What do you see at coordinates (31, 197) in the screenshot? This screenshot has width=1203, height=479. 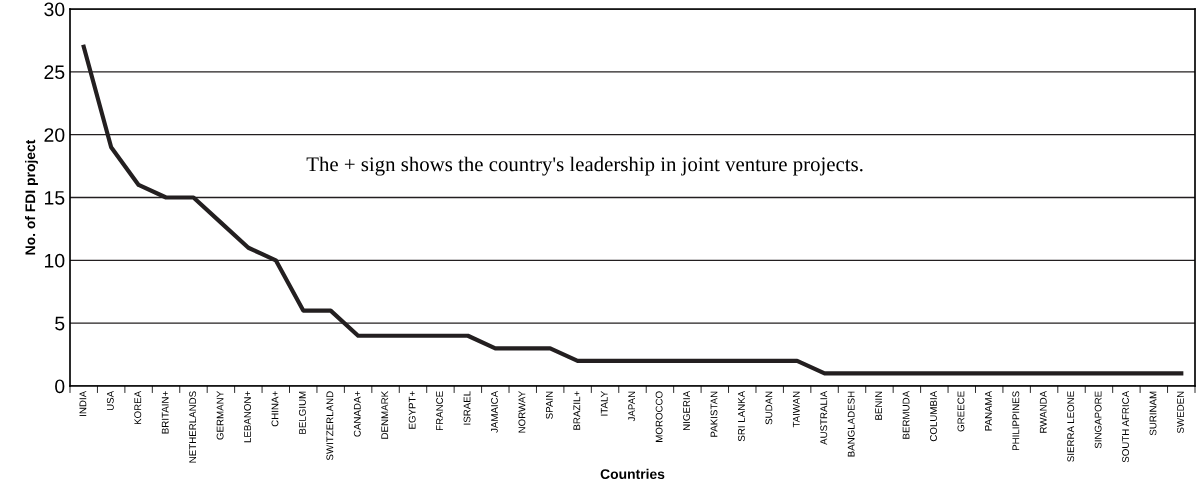 I see `y-axis-title: No. of FDI project` at bounding box center [31, 197].